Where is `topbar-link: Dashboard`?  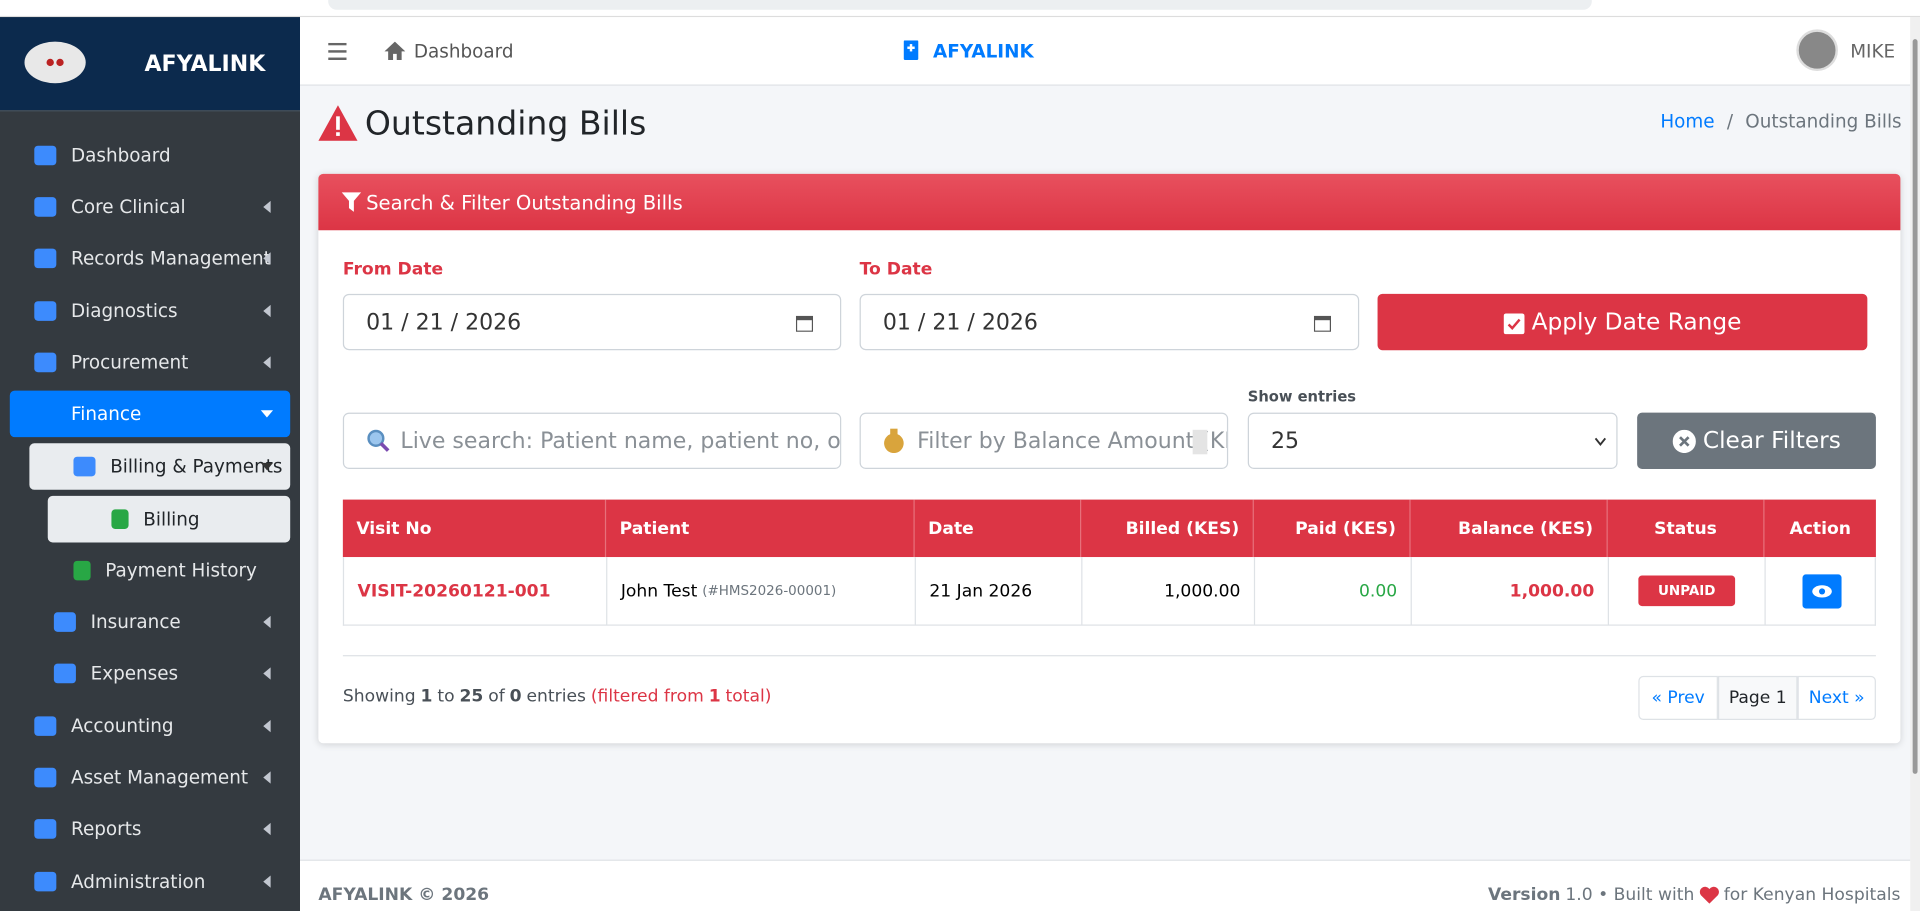
topbar-link: Dashboard is located at coordinates (463, 51).